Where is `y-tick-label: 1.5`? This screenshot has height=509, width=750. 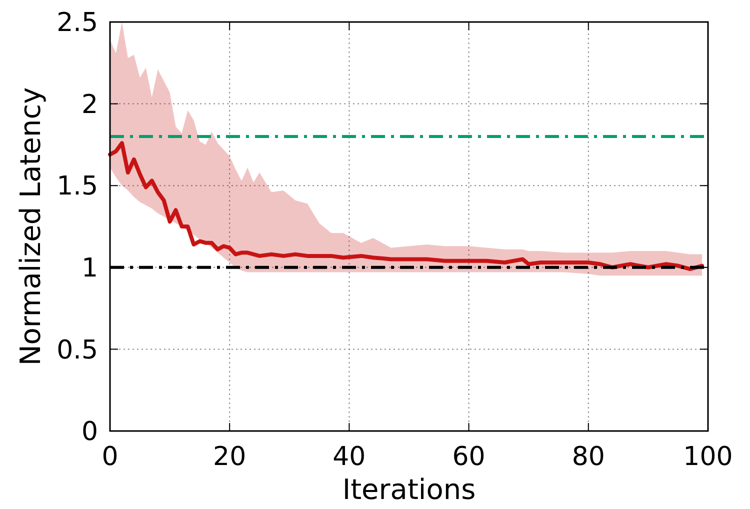
y-tick-label: 1.5 is located at coordinates (77, 187).